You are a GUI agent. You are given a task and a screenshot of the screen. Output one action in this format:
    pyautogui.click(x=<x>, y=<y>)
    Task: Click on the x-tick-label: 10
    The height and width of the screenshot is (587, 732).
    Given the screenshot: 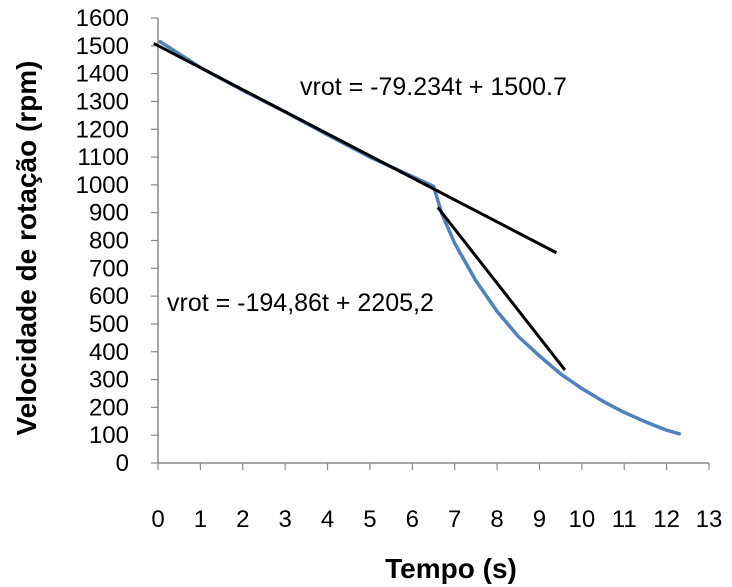 What is the action you would take?
    pyautogui.click(x=581, y=519)
    